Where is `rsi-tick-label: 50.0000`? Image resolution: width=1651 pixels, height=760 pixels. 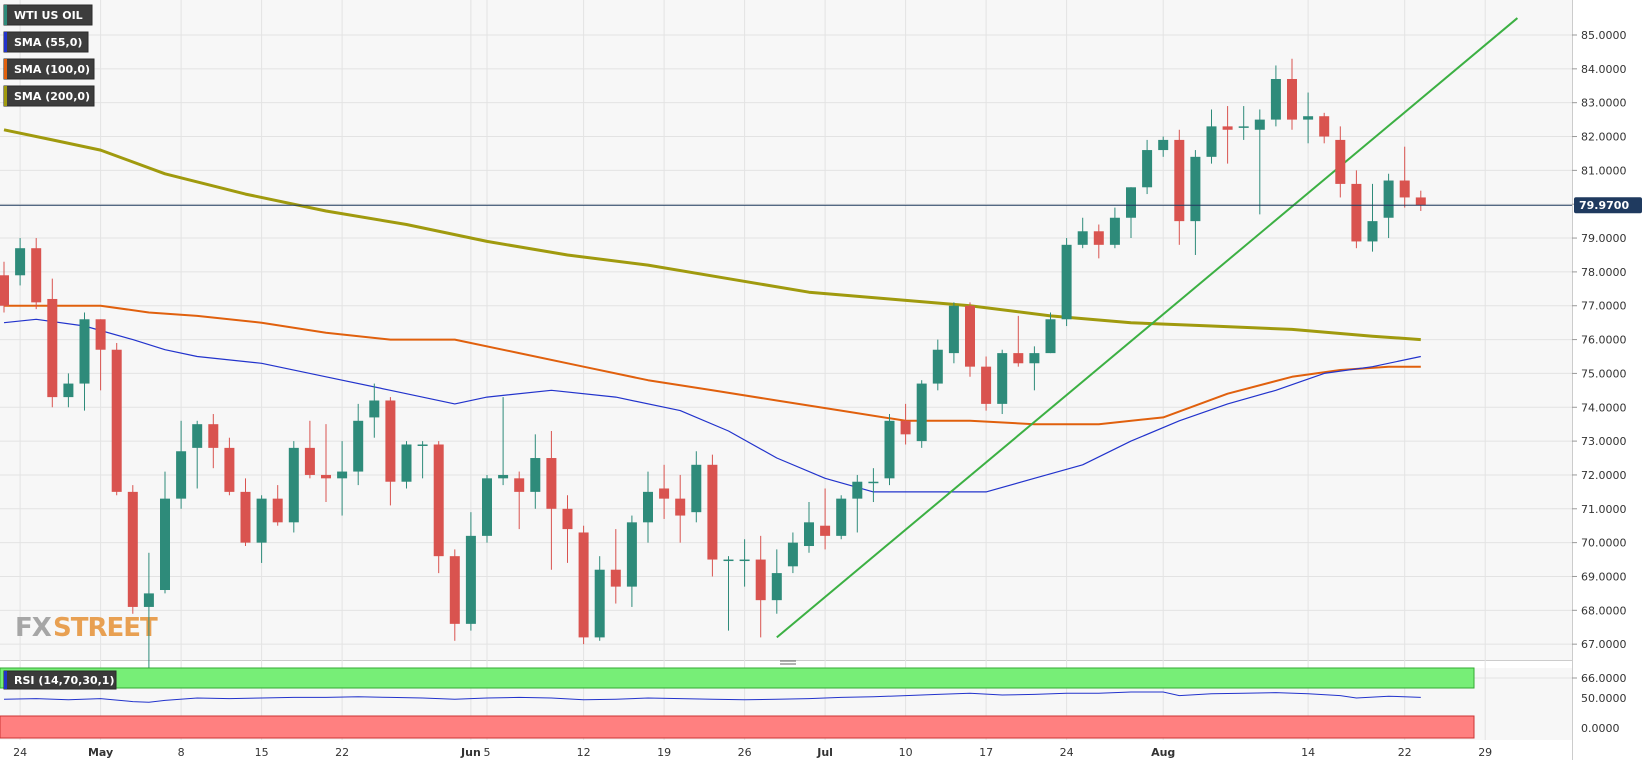
rsi-tick-label: 50.0000 is located at coordinates (1604, 698).